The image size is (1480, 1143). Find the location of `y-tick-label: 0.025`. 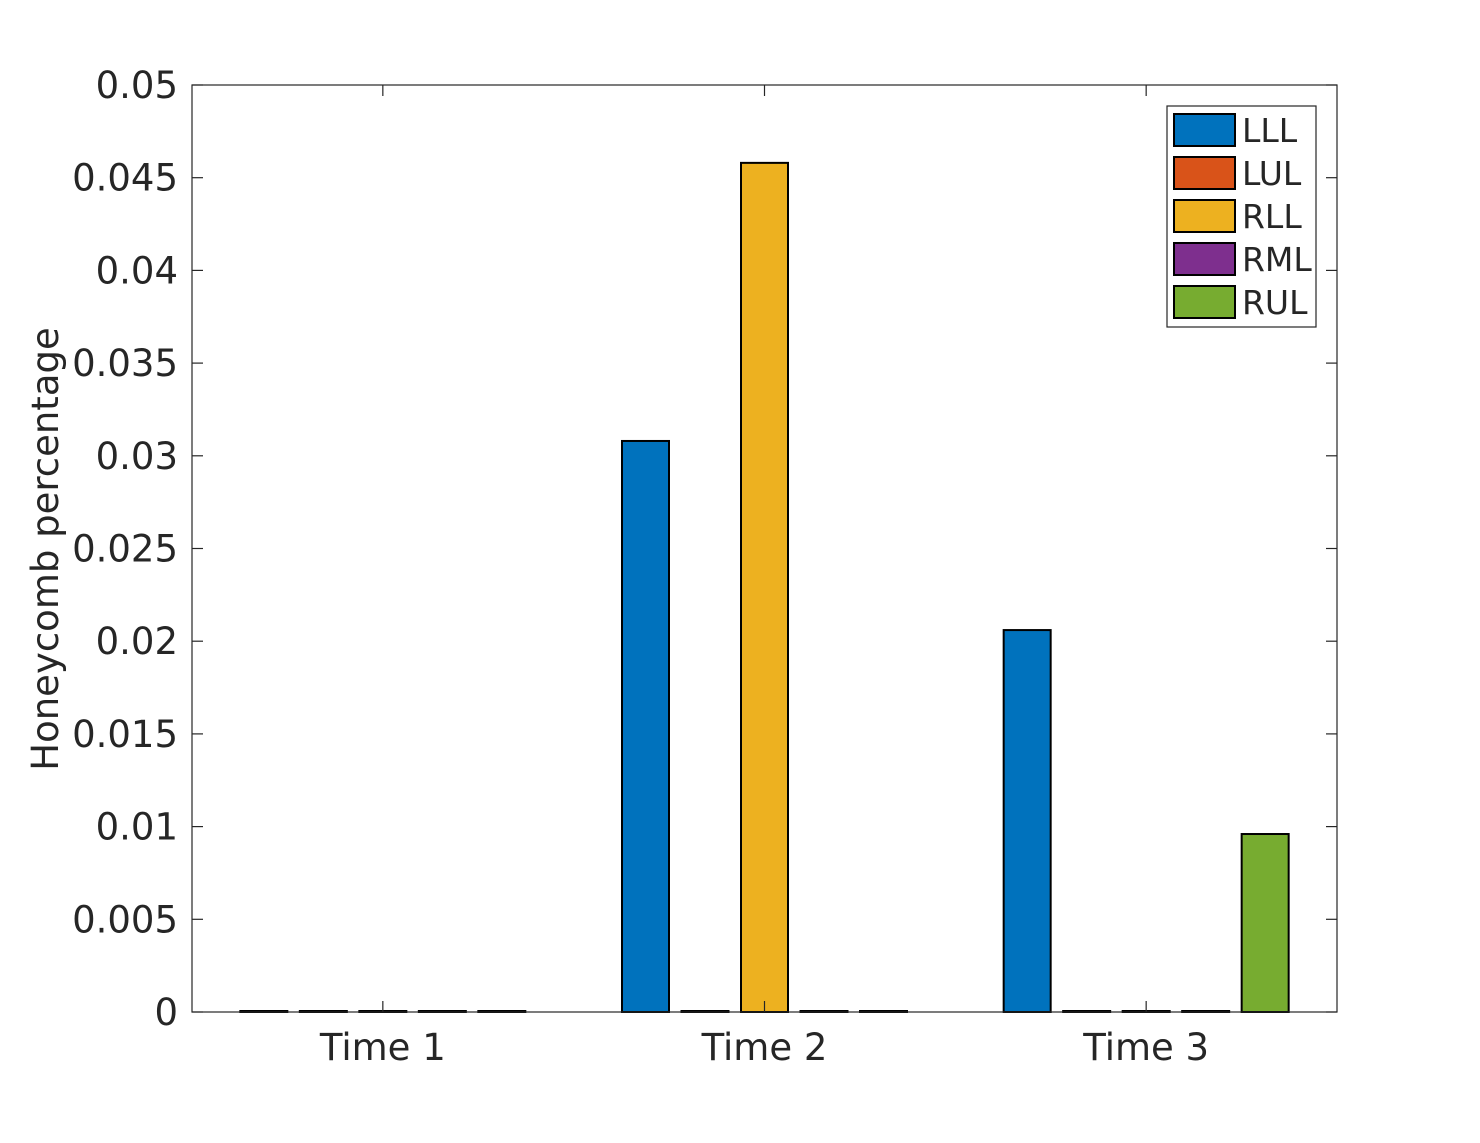

y-tick-label: 0.025 is located at coordinates (125, 549).